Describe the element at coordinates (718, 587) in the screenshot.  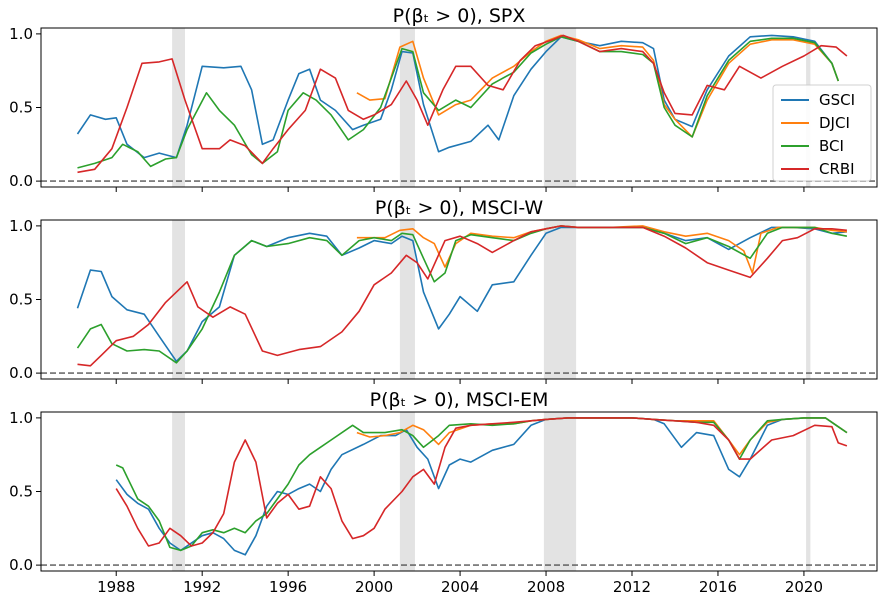
I see `x-tick-label: 2016` at that location.